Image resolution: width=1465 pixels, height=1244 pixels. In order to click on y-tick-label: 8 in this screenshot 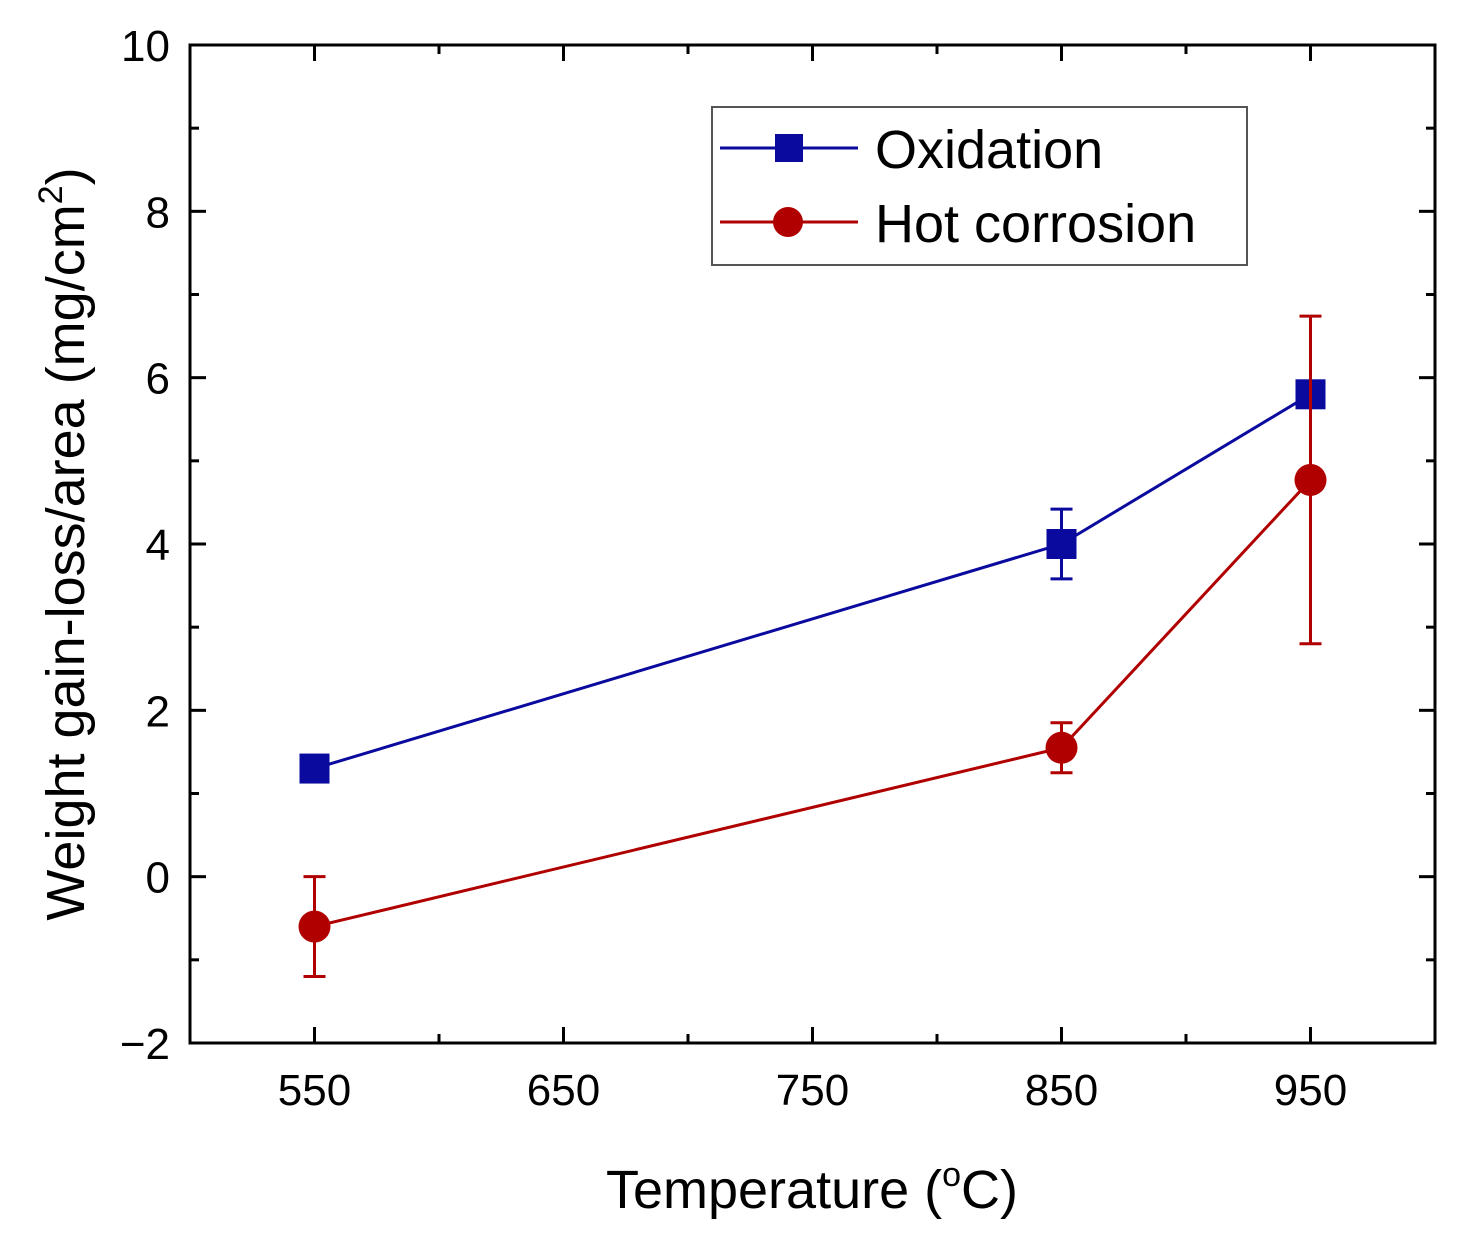, I will do `click(158, 212)`.